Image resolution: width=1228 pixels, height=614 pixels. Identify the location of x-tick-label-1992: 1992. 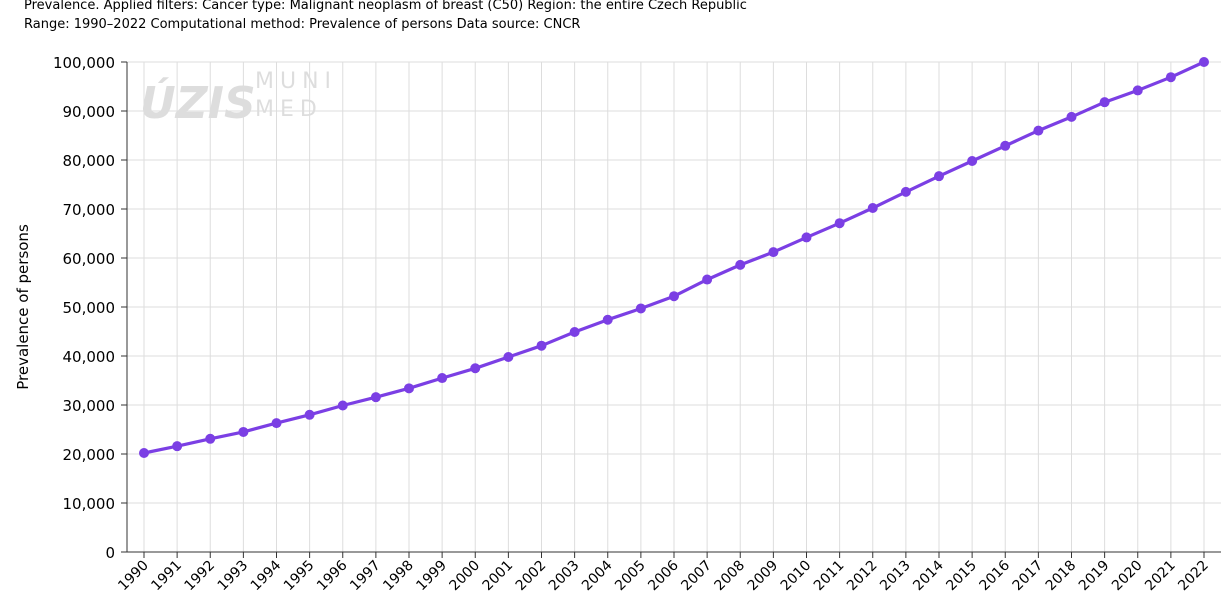
(200, 576).